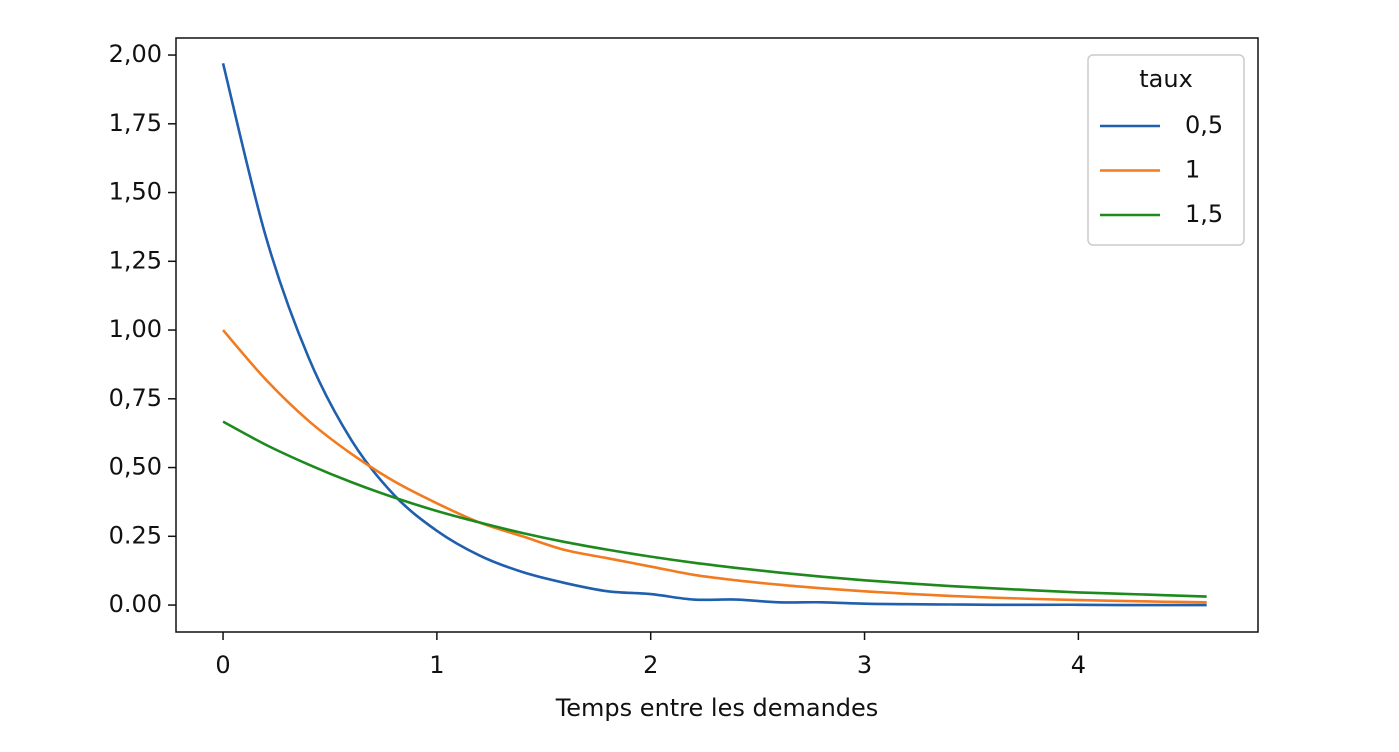 The width and height of the screenshot is (1399, 752). I want to click on y-tick-label: 1,50, so click(135, 192).